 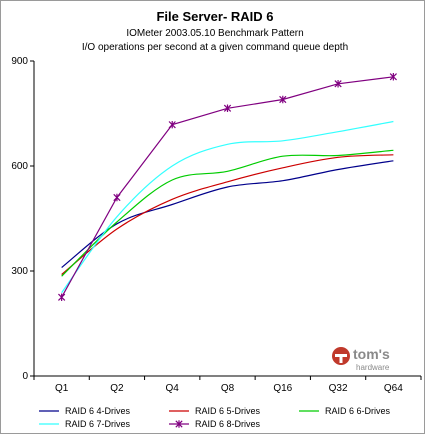 What do you see at coordinates (19, 271) in the screenshot?
I see `y-tick-label: 300` at bounding box center [19, 271].